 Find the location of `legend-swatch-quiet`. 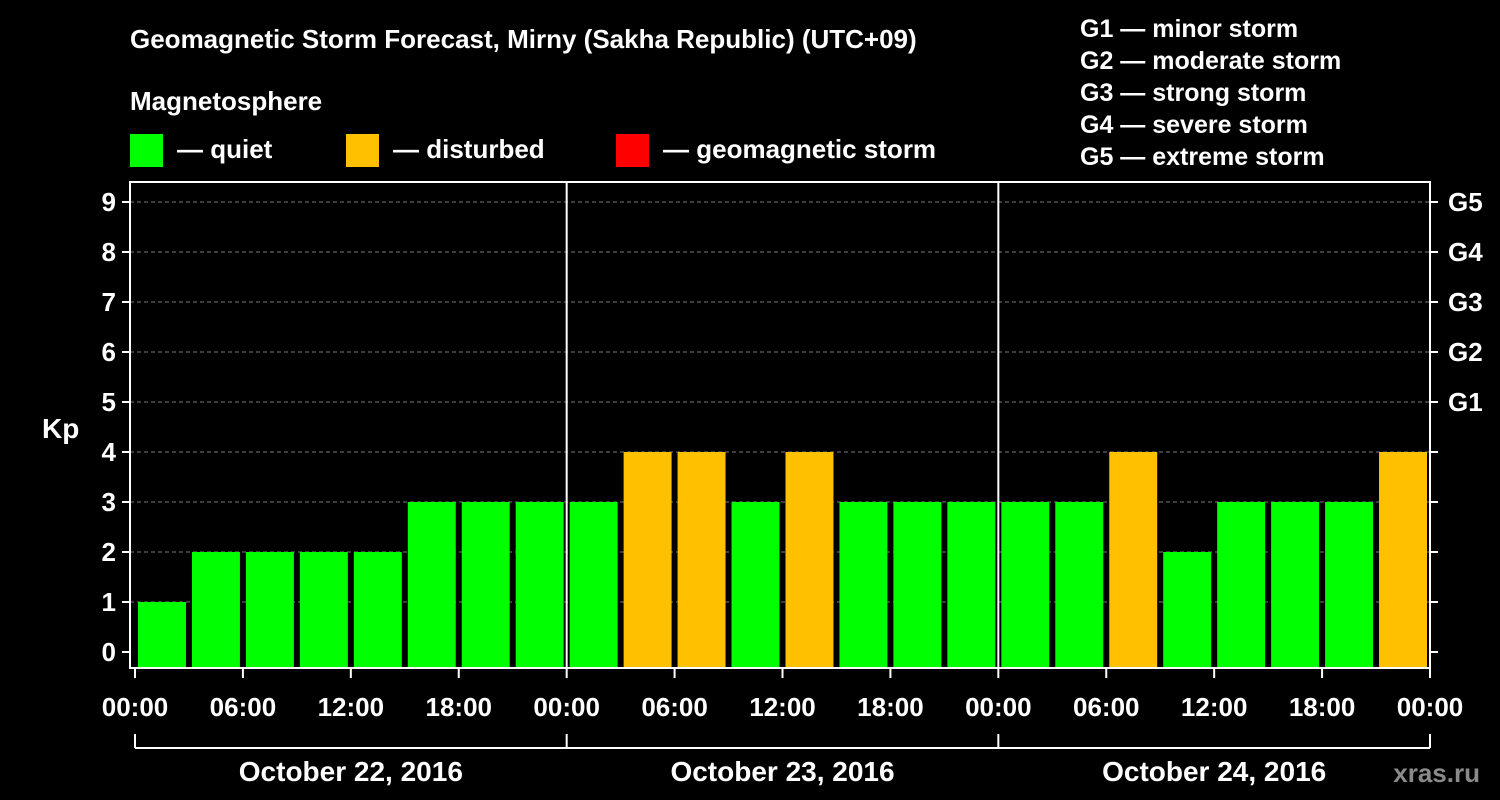

legend-swatch-quiet is located at coordinates (146, 150).